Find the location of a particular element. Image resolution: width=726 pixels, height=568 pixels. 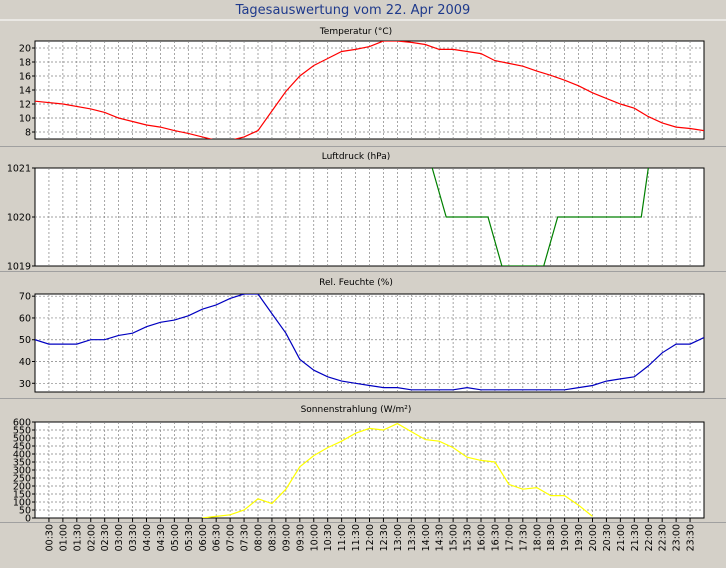

y-tick-label: 70 is located at coordinates (25, 297).